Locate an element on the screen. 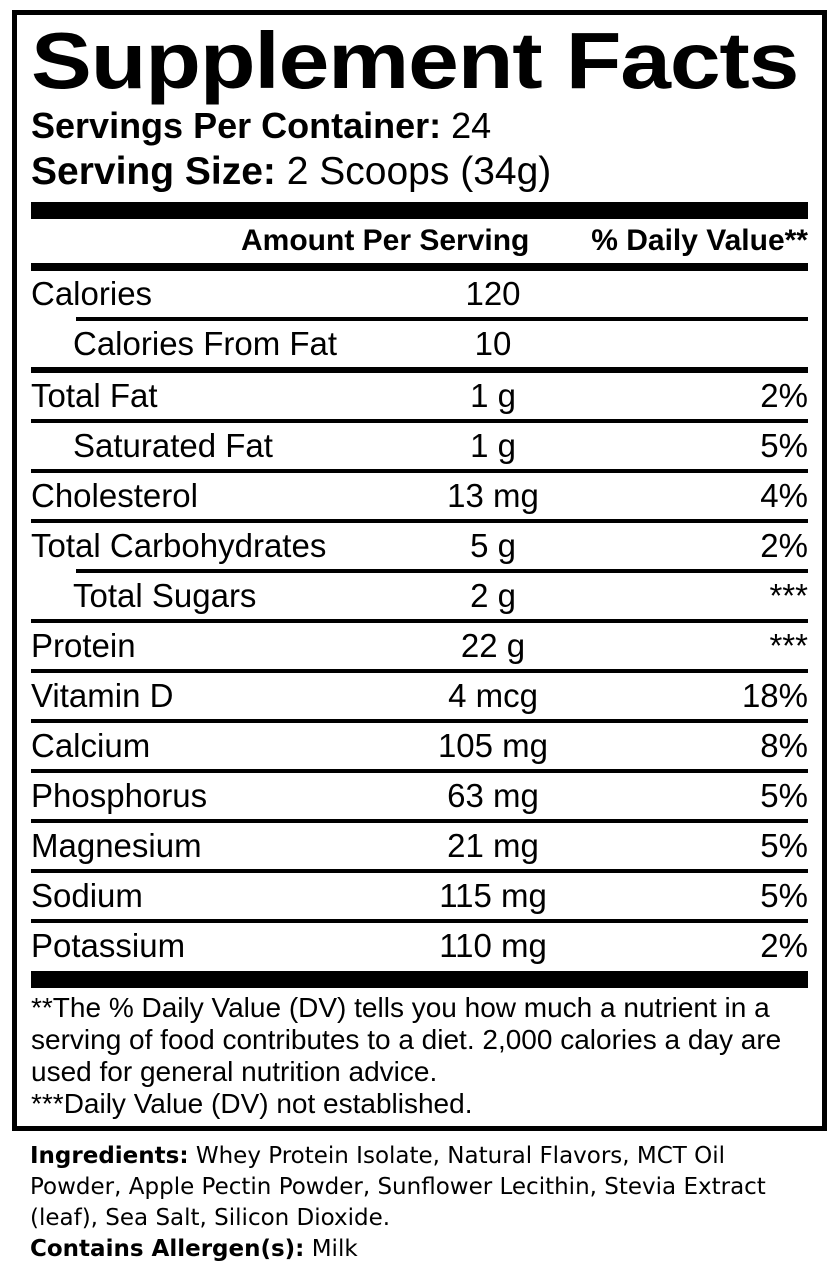 The height and width of the screenshot is (1279, 839). nutrient-name: Saturated Fat is located at coordinates (173, 445).